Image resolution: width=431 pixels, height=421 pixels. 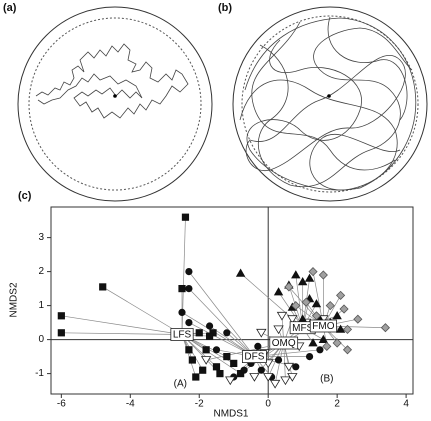 I want to click on y-axis-label: NMDS2, so click(x=14, y=299).